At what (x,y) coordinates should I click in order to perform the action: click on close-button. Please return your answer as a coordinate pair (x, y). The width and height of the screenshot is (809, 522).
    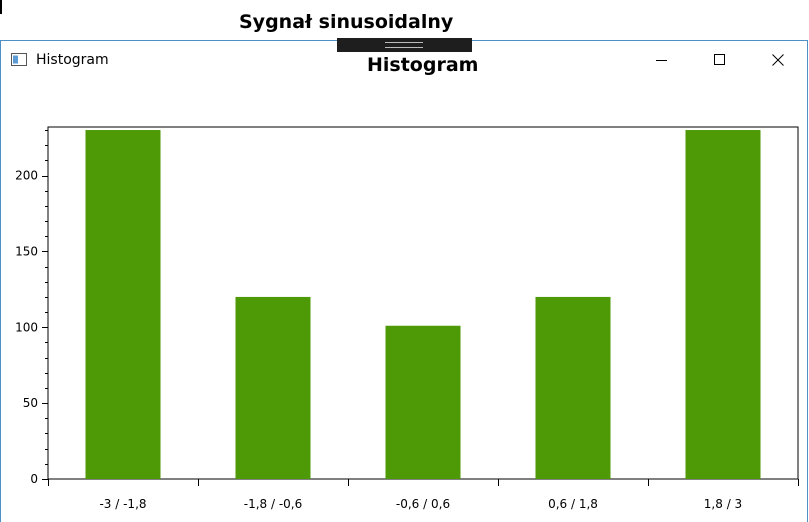
    Looking at the image, I should click on (778, 60).